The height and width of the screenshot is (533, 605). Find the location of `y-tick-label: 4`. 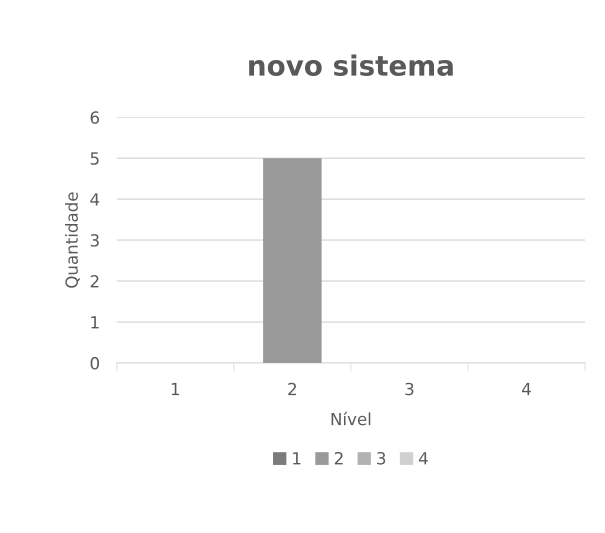

y-tick-label: 4 is located at coordinates (95, 199).